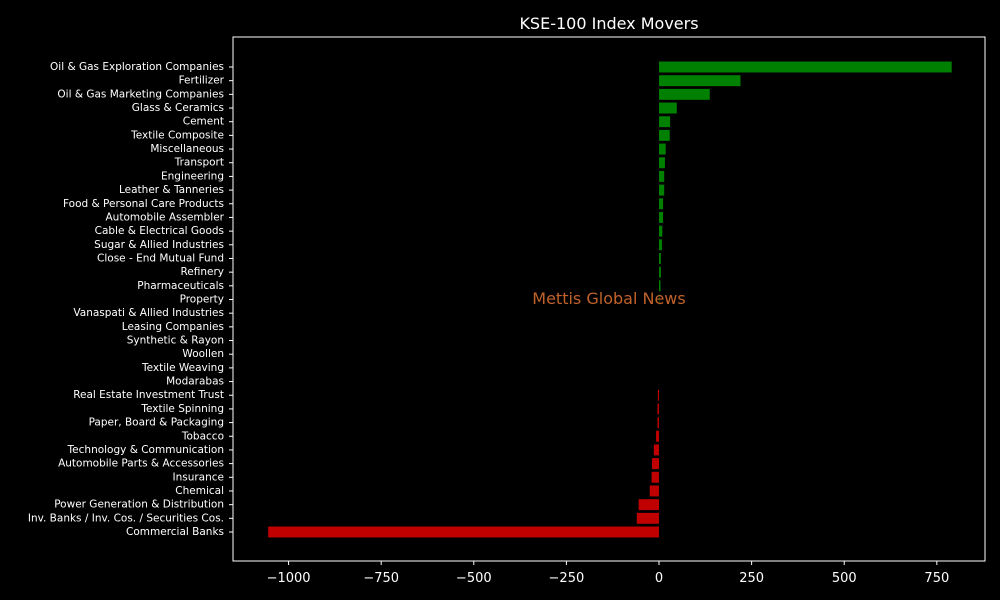  I want to click on bar-cement, so click(665, 122).